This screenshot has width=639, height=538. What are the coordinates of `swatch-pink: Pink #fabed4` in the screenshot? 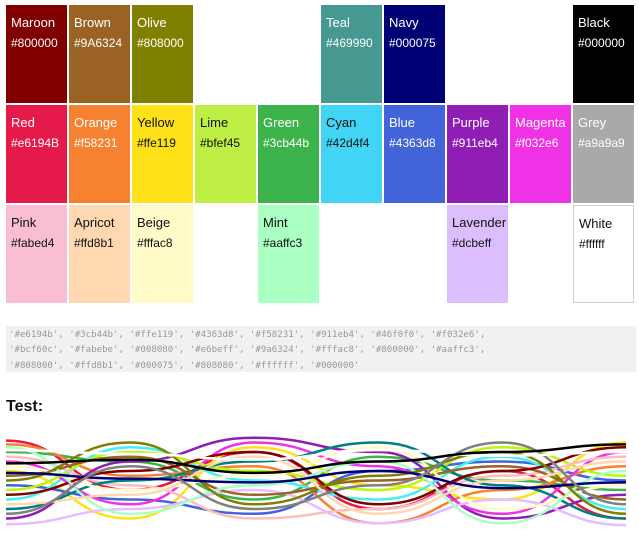 It's located at (36, 254).